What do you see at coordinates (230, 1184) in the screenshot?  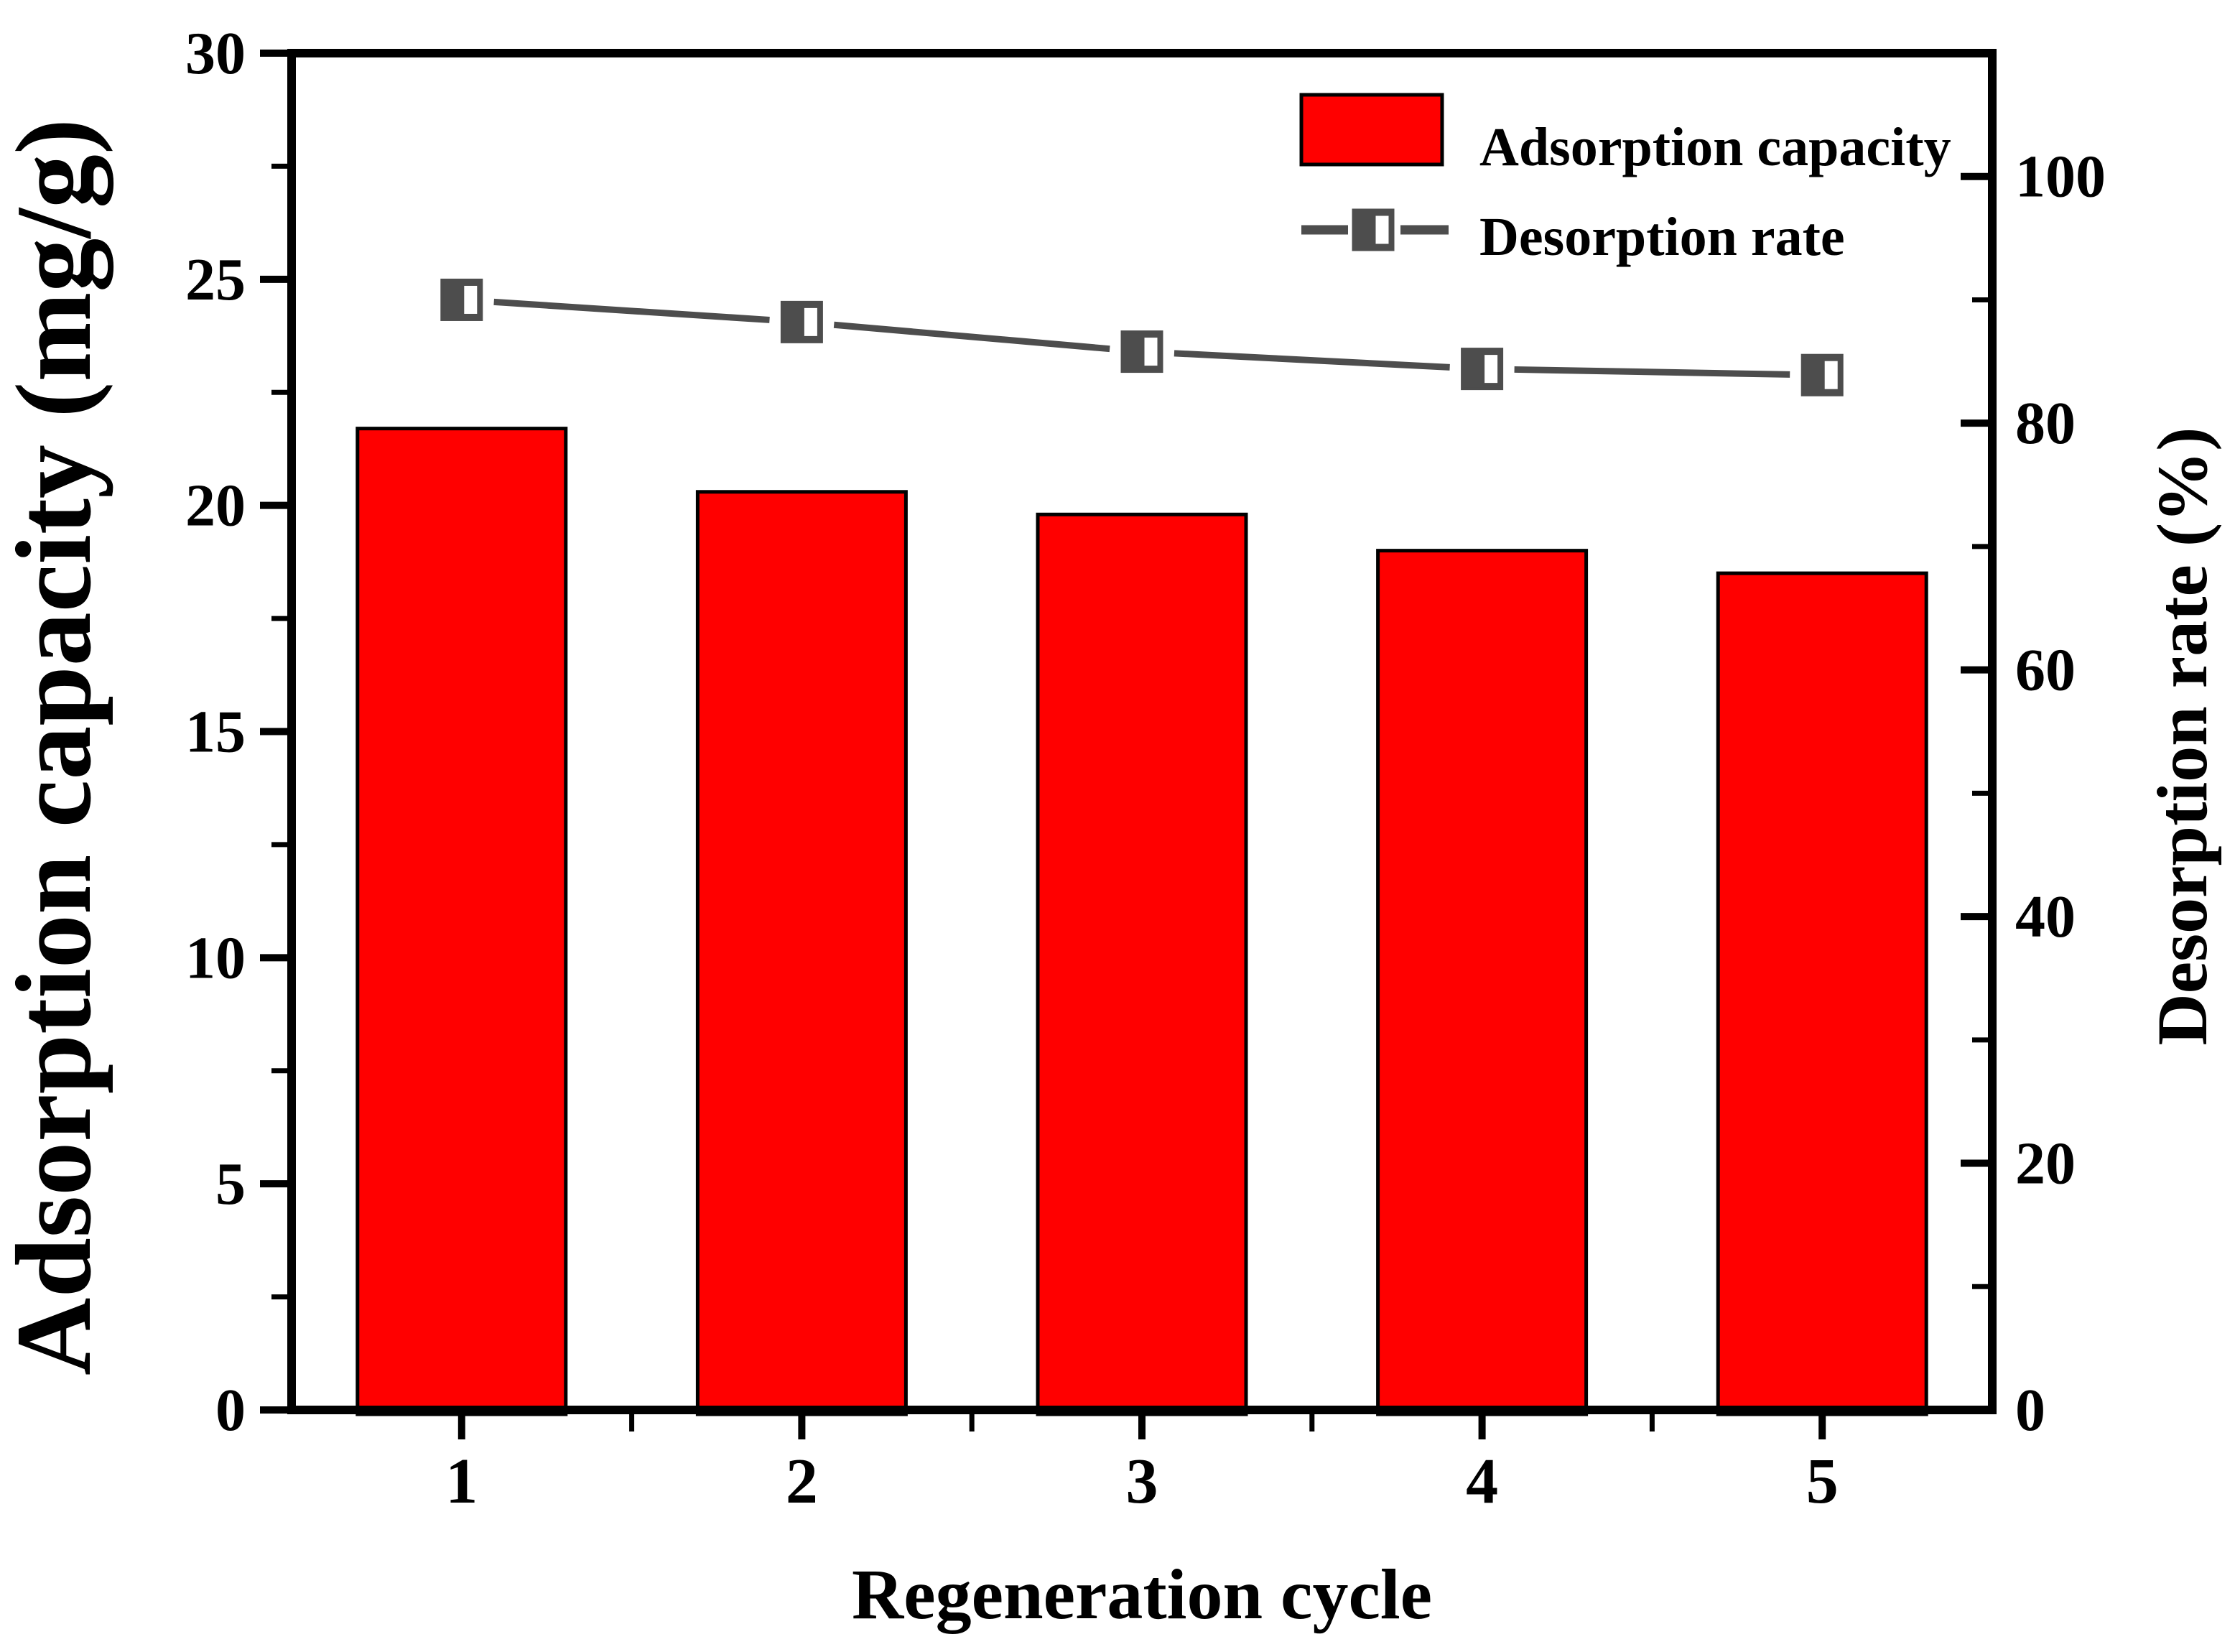 I see `left-tick-label-5: 5` at bounding box center [230, 1184].